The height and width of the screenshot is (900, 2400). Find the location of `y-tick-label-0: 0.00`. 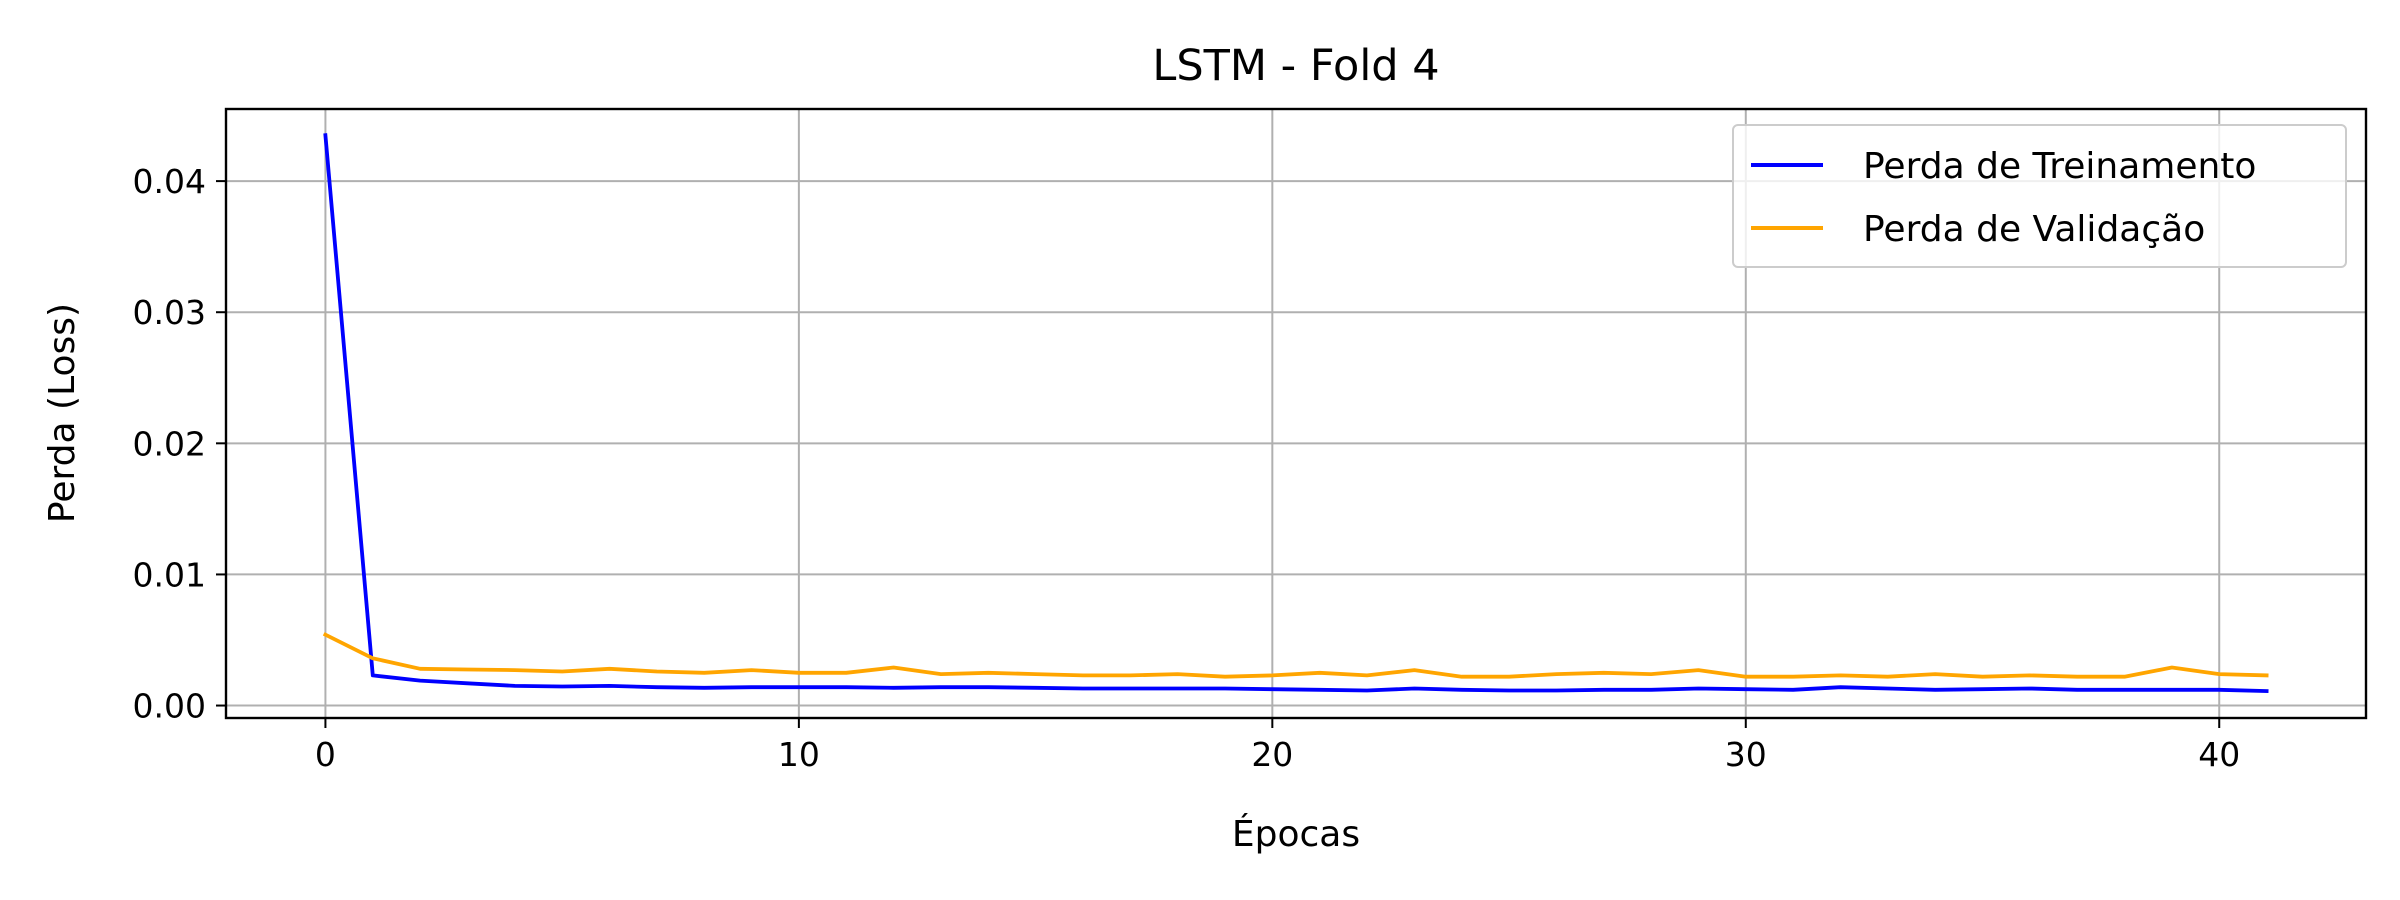

y-tick-label-0: 0.00 is located at coordinates (169, 706).